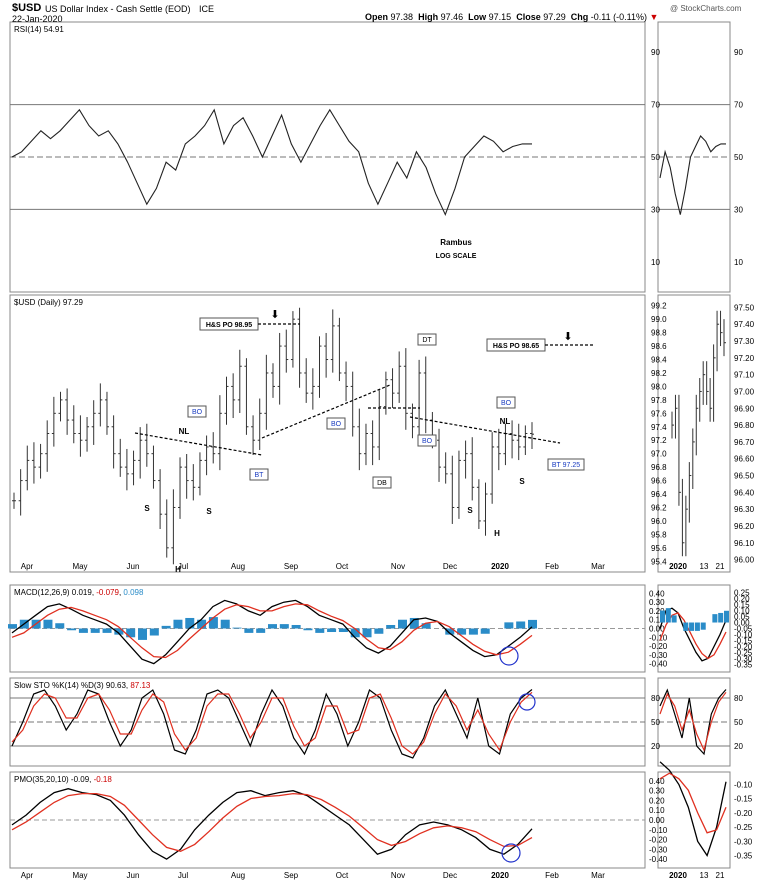 The height and width of the screenshot is (880, 765). What do you see at coordinates (743, 841) in the screenshot?
I see `pmo-side-y-tick-label: -0.30` at bounding box center [743, 841].